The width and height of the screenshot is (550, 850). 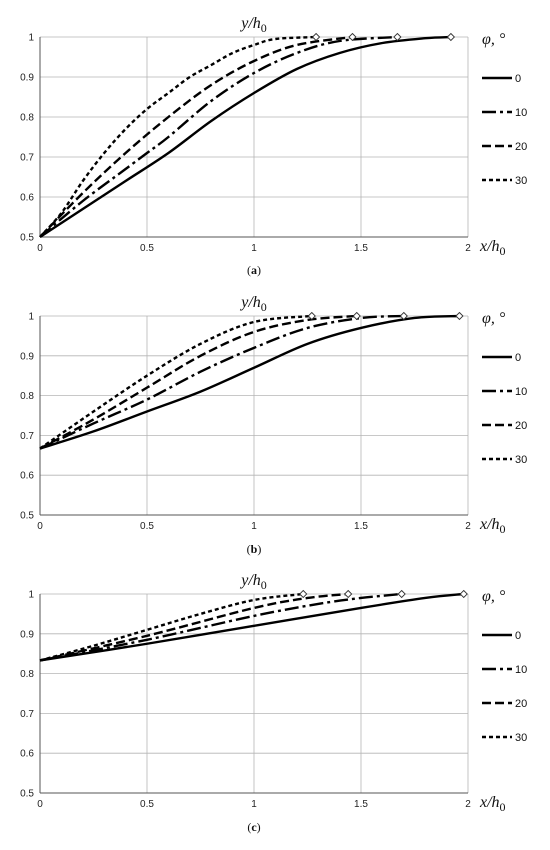 I want to click on panel-caption: (a), so click(x=254, y=270).